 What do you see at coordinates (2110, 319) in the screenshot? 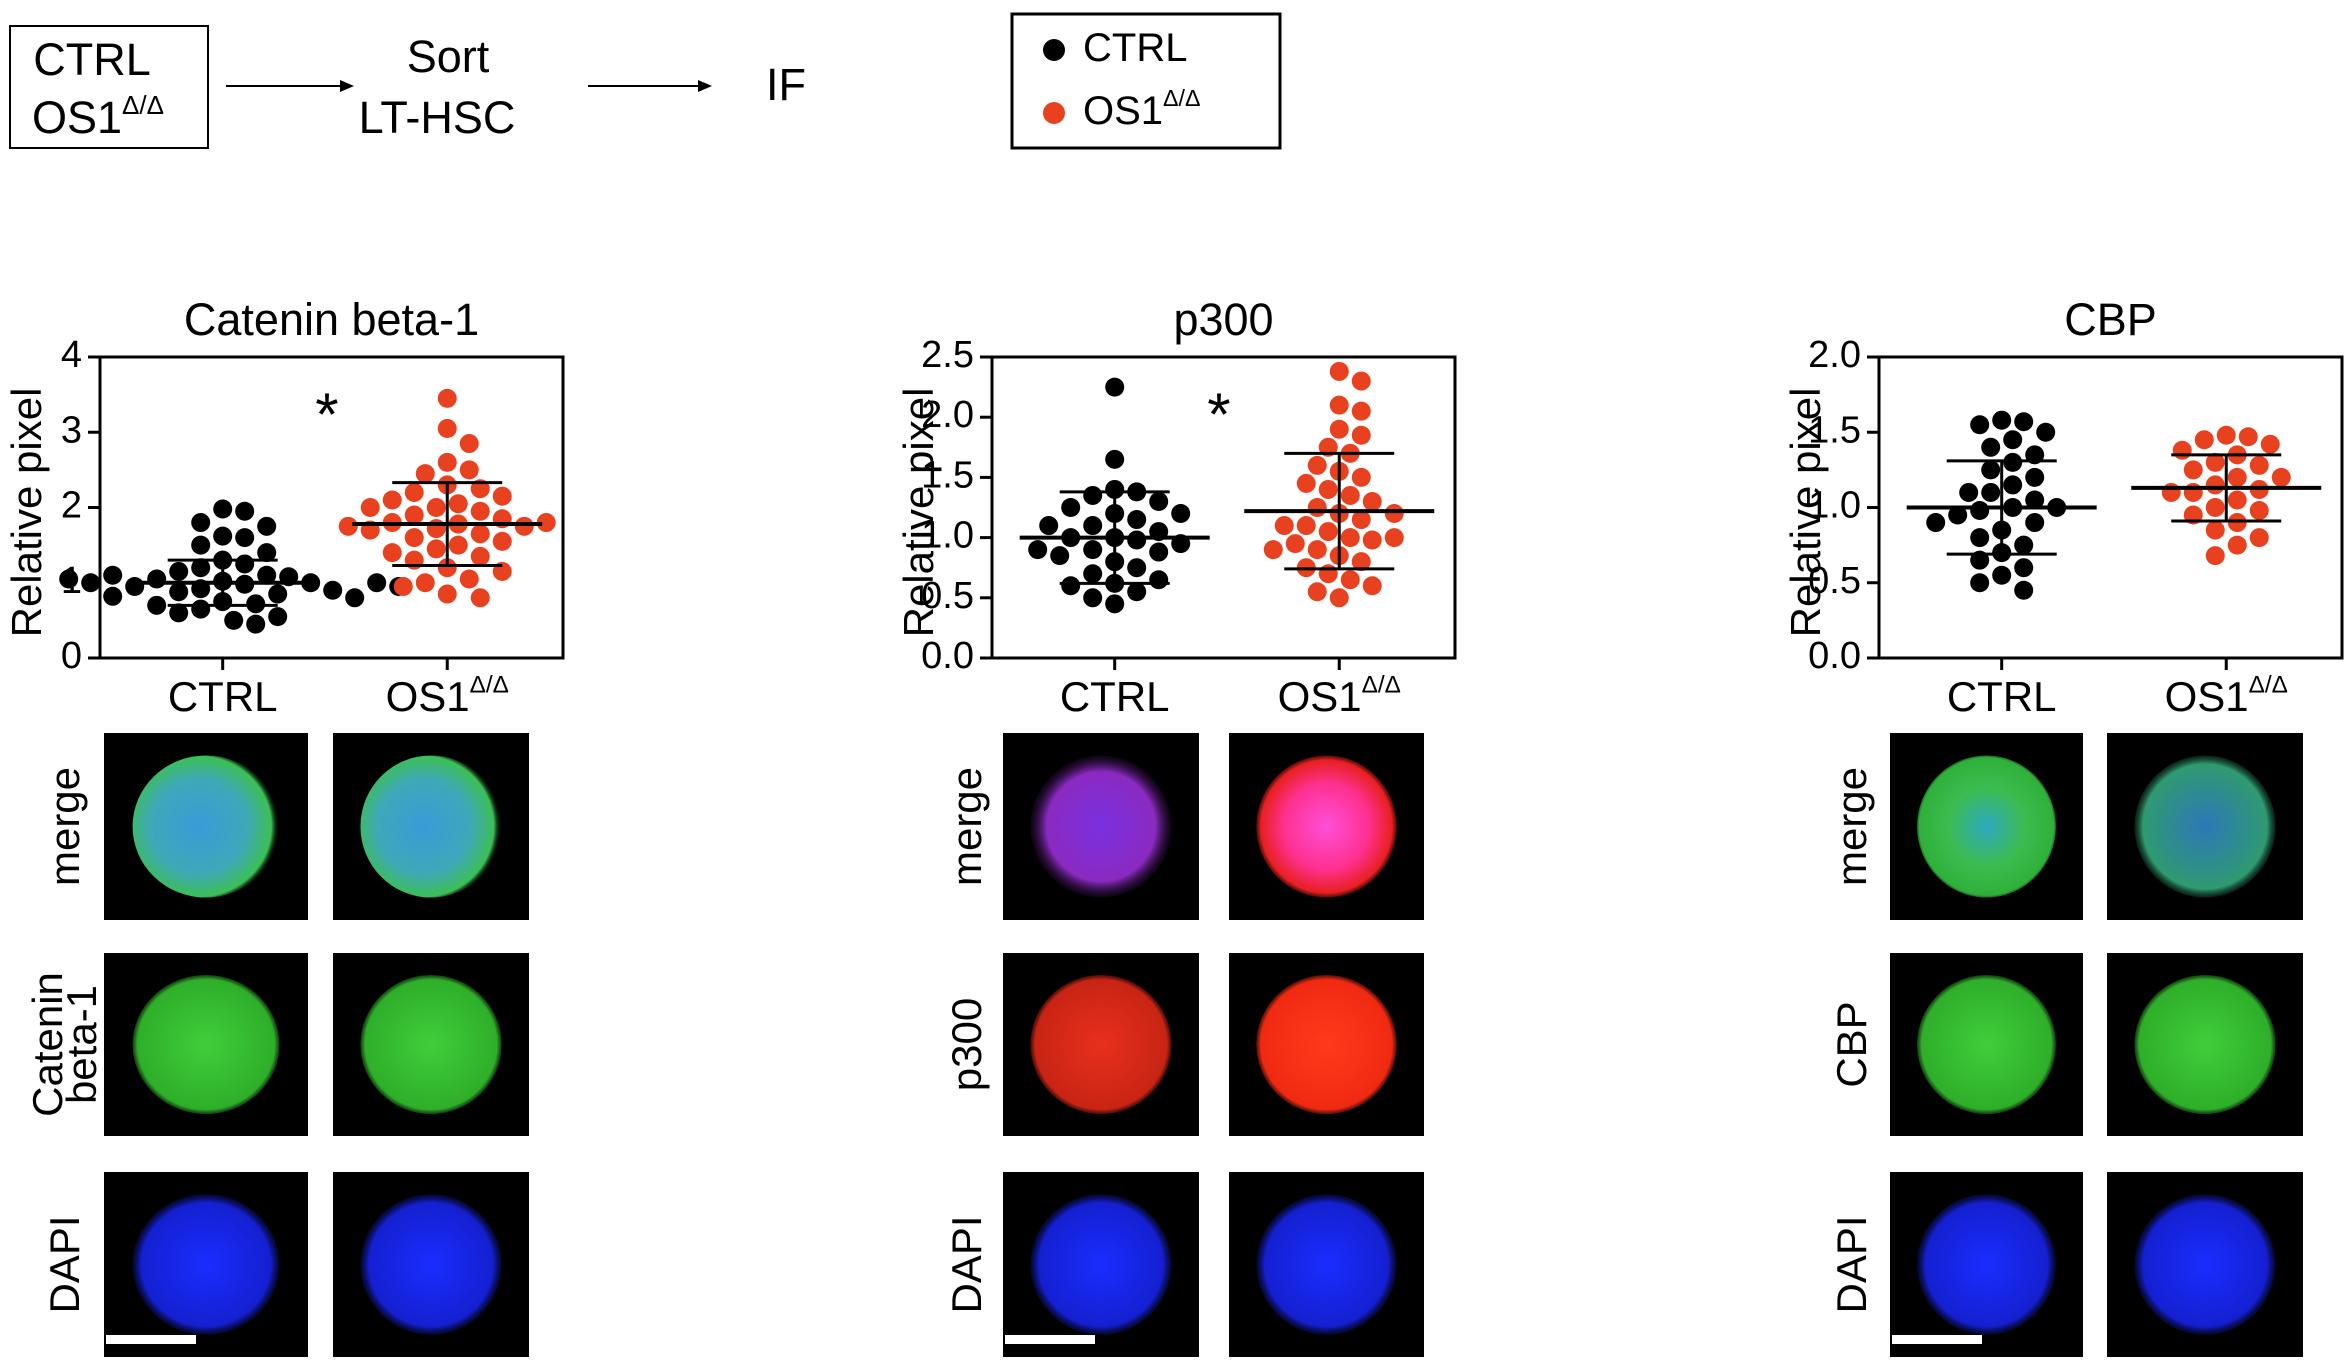
I see `chart-title: CBP` at bounding box center [2110, 319].